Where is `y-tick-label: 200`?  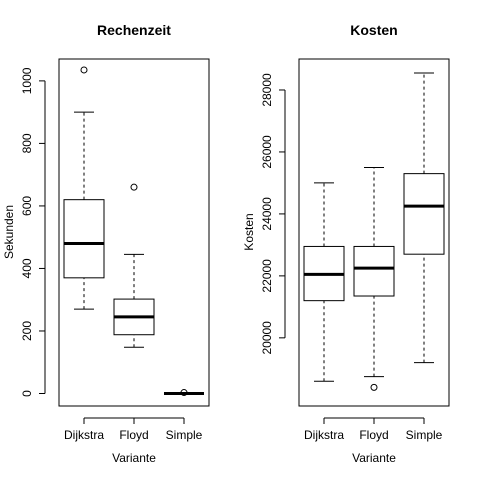 y-tick-label: 200 is located at coordinates (27, 331).